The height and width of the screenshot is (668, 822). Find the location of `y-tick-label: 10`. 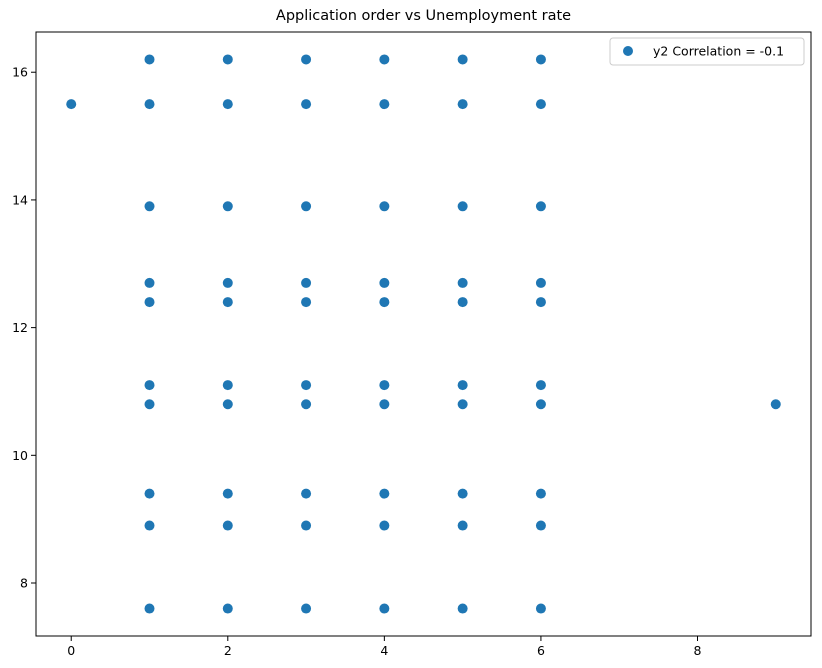

y-tick-label: 10 is located at coordinates (20, 455).